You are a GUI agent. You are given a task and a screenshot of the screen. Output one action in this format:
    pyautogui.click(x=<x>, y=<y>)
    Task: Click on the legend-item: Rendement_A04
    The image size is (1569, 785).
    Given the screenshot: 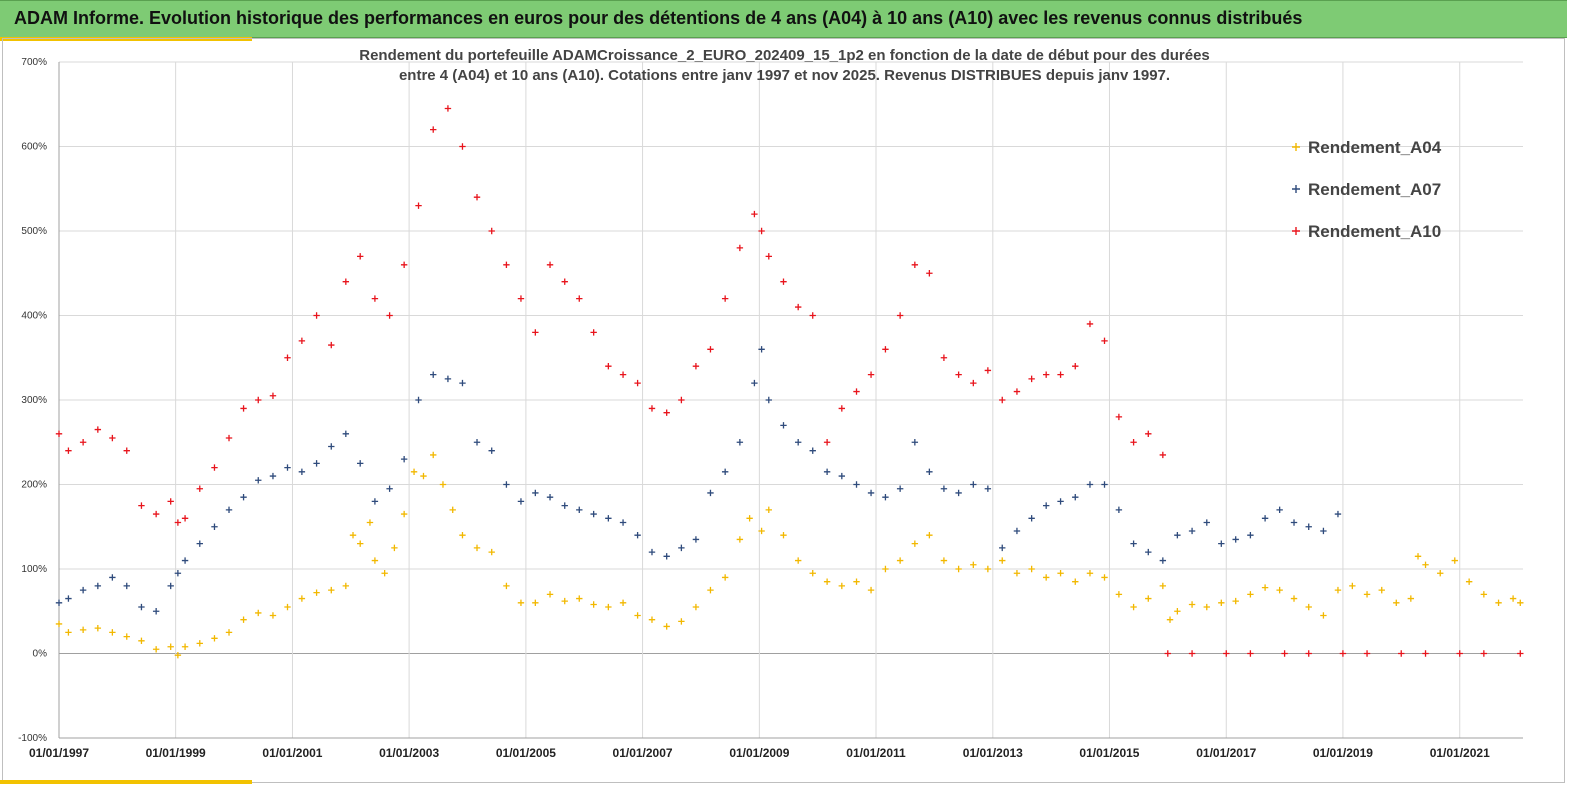 What is the action you would take?
    pyautogui.click(x=1367, y=147)
    